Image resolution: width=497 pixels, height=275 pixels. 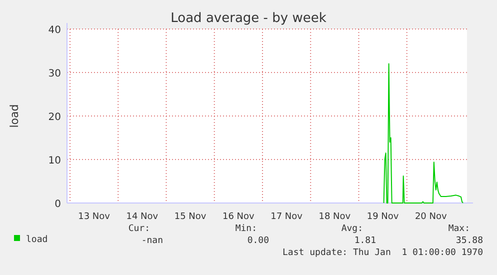 What do you see at coordinates (246, 229) in the screenshot?
I see `text: Min:` at bounding box center [246, 229].